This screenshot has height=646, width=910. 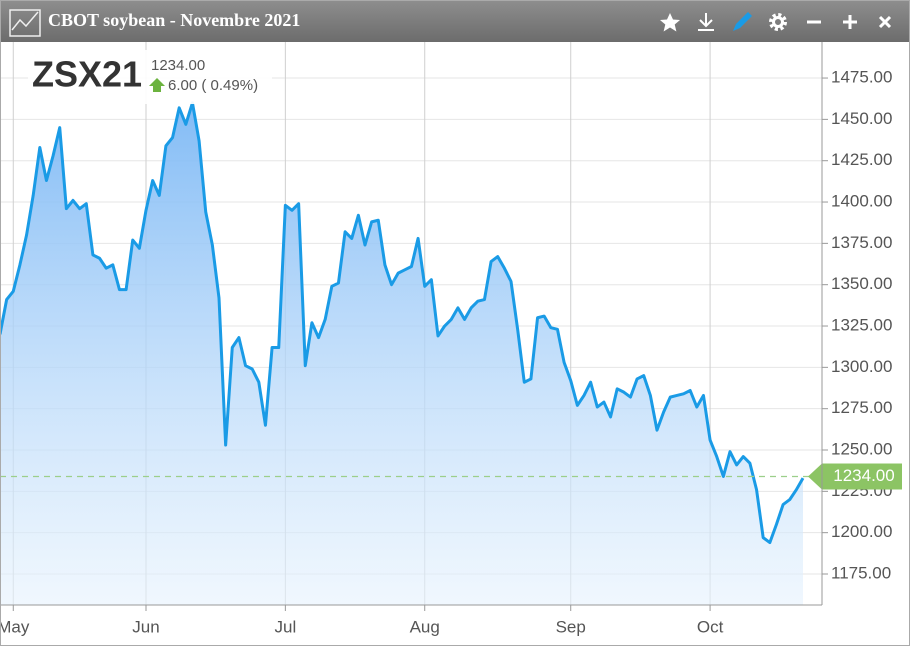 What do you see at coordinates (157, 85) in the screenshot?
I see `up-arrow` at bounding box center [157, 85].